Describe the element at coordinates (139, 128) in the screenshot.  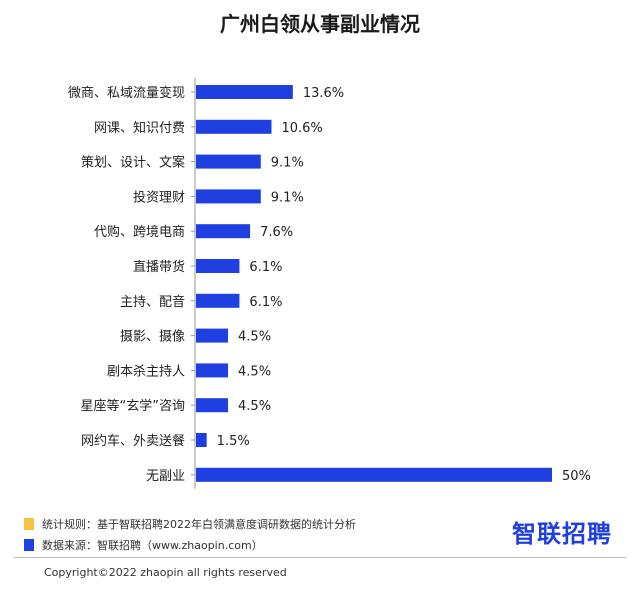
I see `category-label: 网课、知识付费` at that location.